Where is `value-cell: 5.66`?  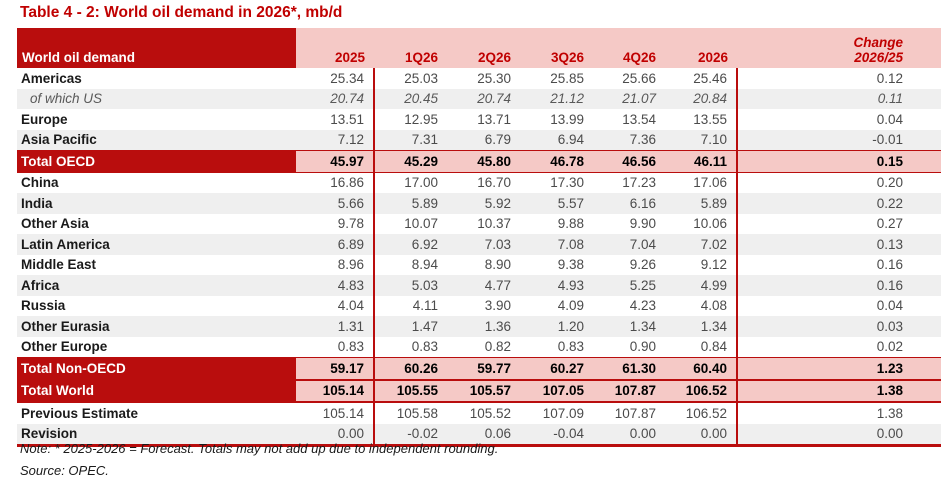 value-cell: 5.66 is located at coordinates (335, 203).